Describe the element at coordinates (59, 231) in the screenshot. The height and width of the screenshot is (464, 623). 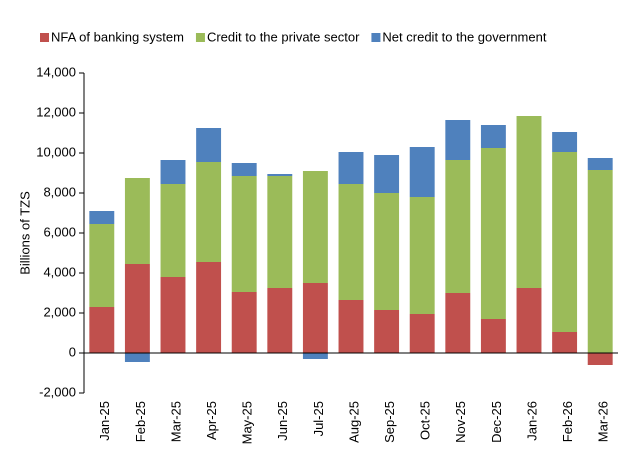
I see `y-tick-label: 6,000` at that location.